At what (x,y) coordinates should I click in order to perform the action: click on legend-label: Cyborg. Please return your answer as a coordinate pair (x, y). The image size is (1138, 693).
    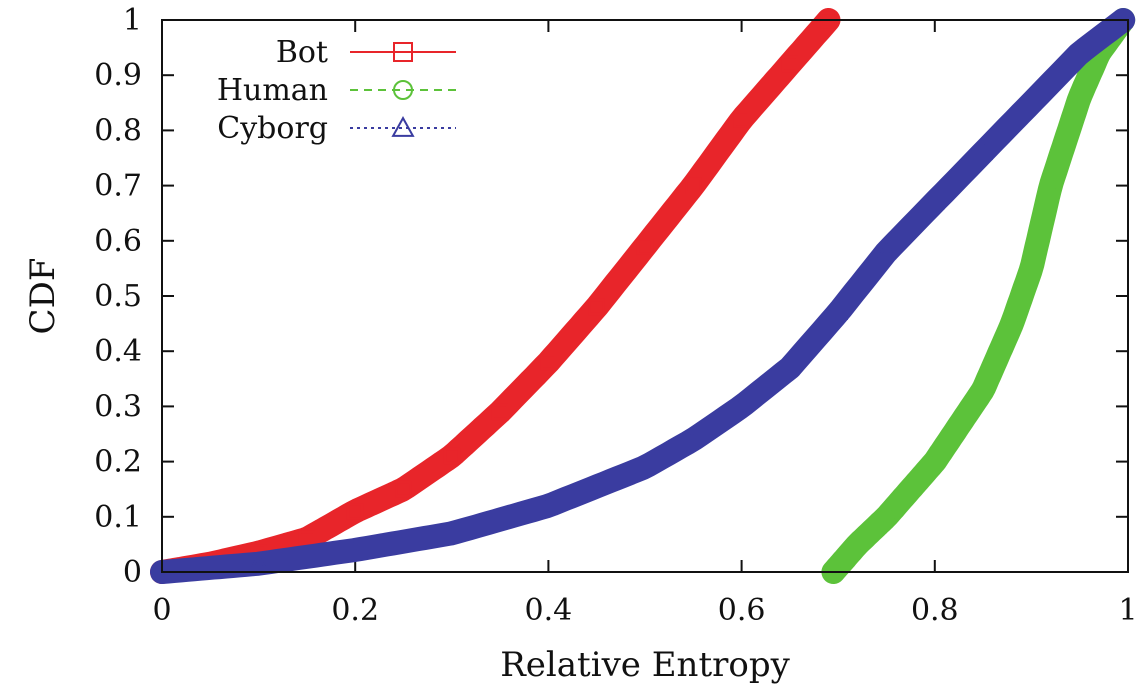
    Looking at the image, I should click on (272, 128).